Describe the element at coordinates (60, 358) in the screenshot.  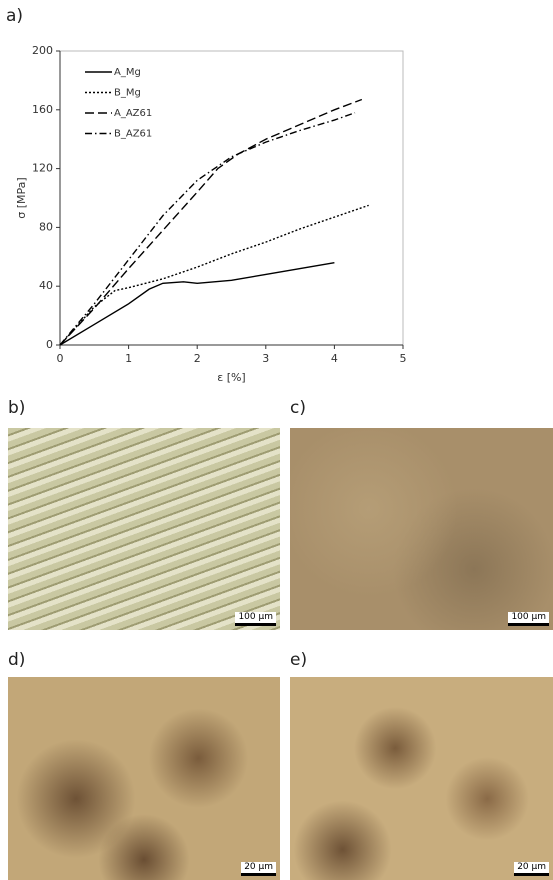
I see `x-tick-label: 0` at that location.